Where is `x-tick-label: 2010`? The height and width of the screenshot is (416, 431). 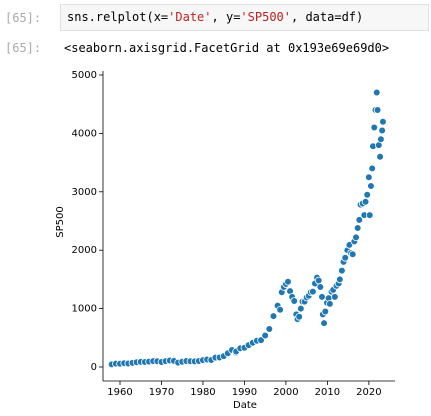 x-tick-label: 2010 is located at coordinates (327, 392).